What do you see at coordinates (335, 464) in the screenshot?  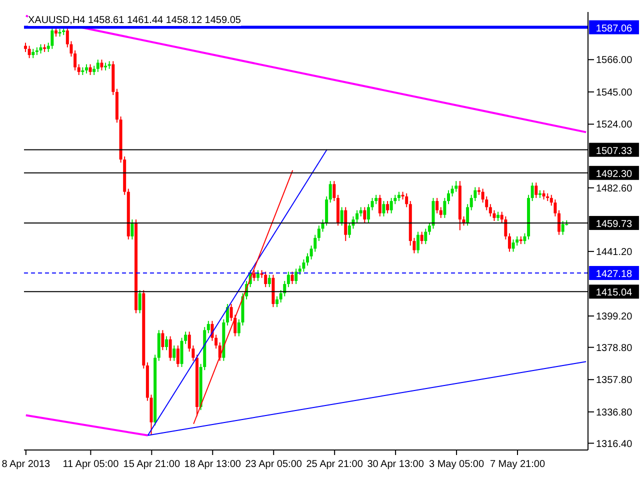 I see `x-tick-label: 25 Apr 21:00` at bounding box center [335, 464].